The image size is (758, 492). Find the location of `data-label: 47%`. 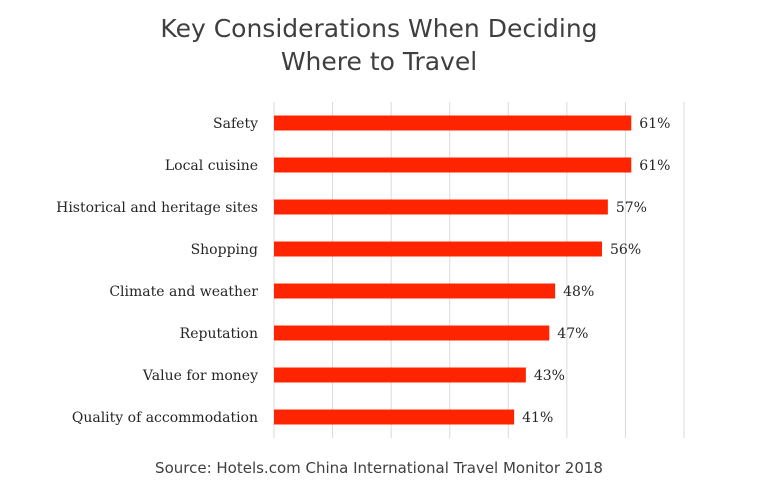

data-label: 47% is located at coordinates (572, 334).